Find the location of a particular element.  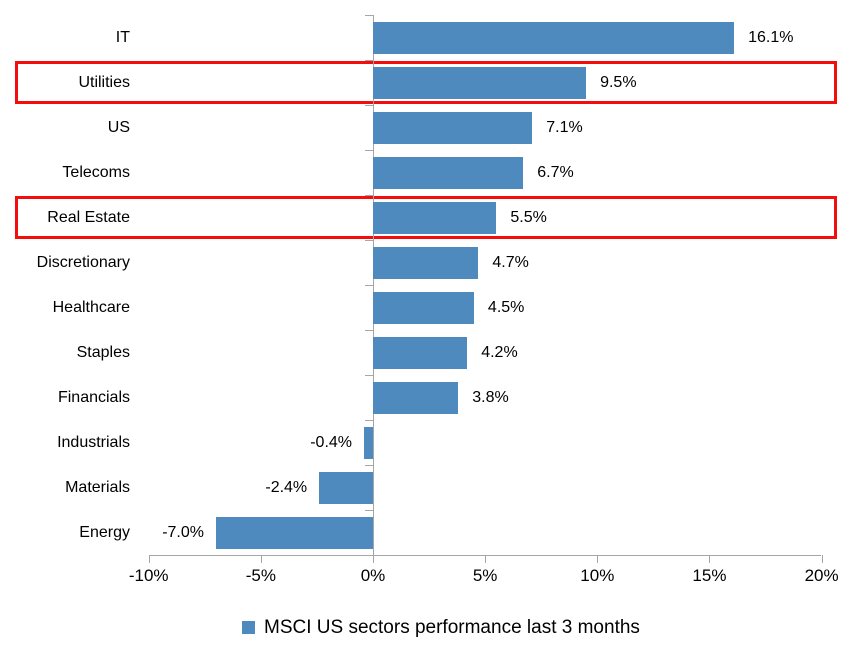

value-label-industrials: -0.4% is located at coordinates (331, 442).